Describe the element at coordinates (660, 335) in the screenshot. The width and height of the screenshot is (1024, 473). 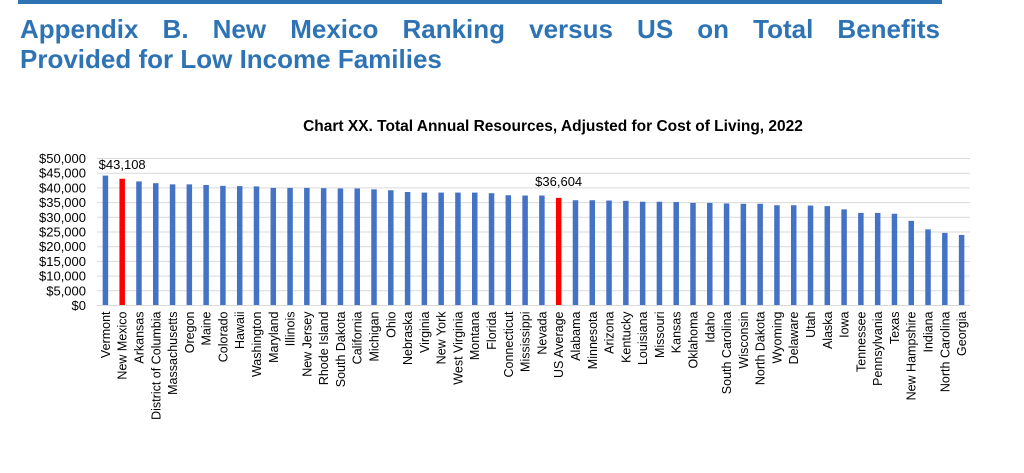
I see `x-tick-label: Missouri` at that location.